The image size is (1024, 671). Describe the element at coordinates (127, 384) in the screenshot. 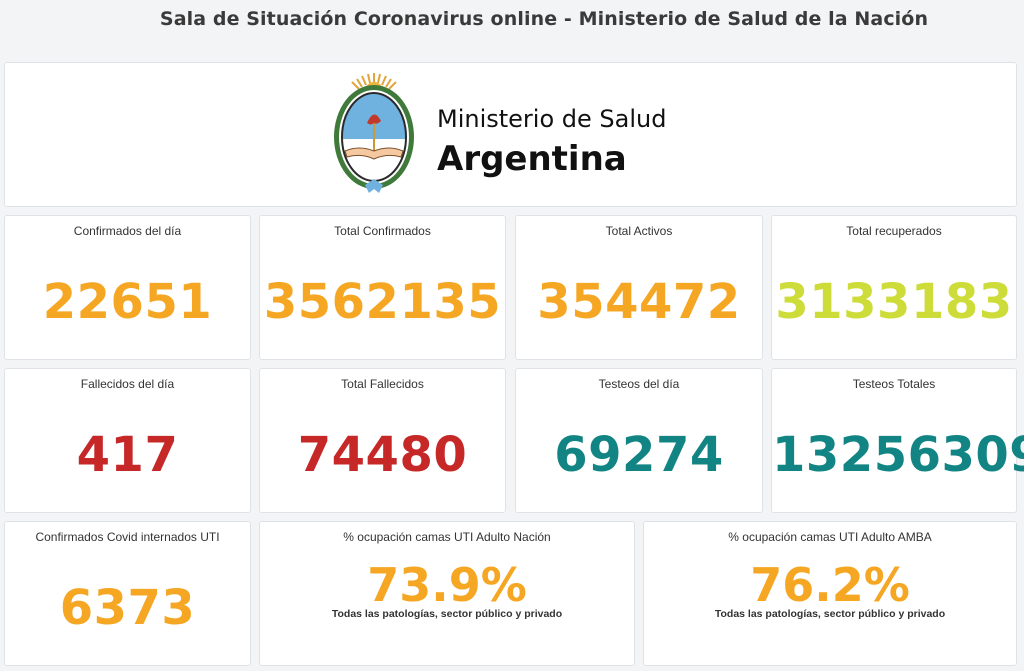

I see `stat-label: Fallecidos del día` at that location.